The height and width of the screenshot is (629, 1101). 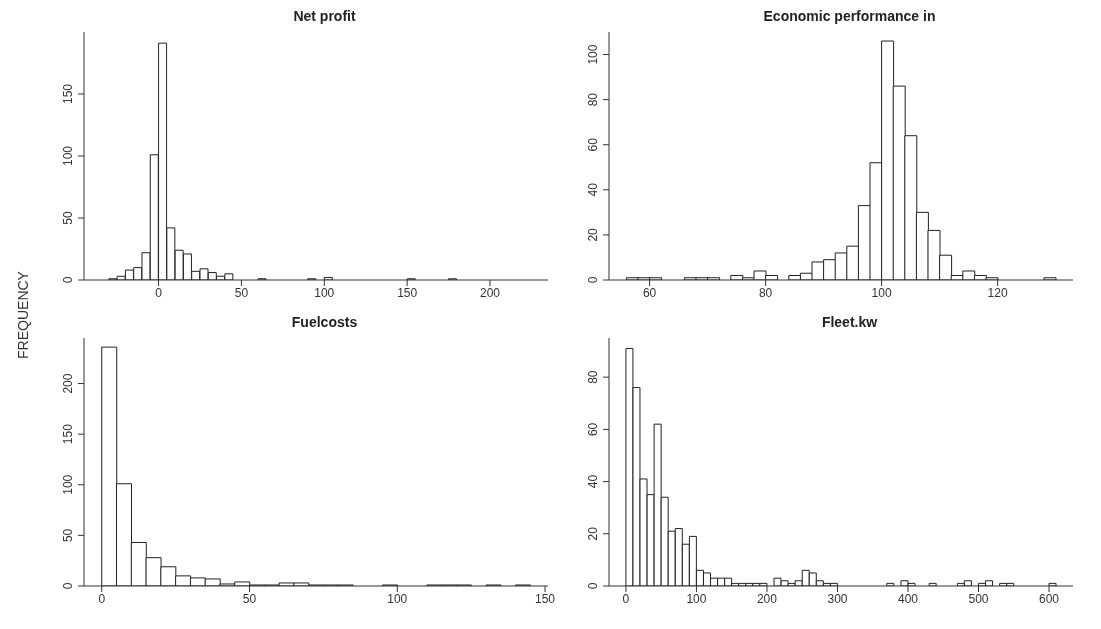 I want to click on x-tick-label: 300, so click(x=837, y=598).